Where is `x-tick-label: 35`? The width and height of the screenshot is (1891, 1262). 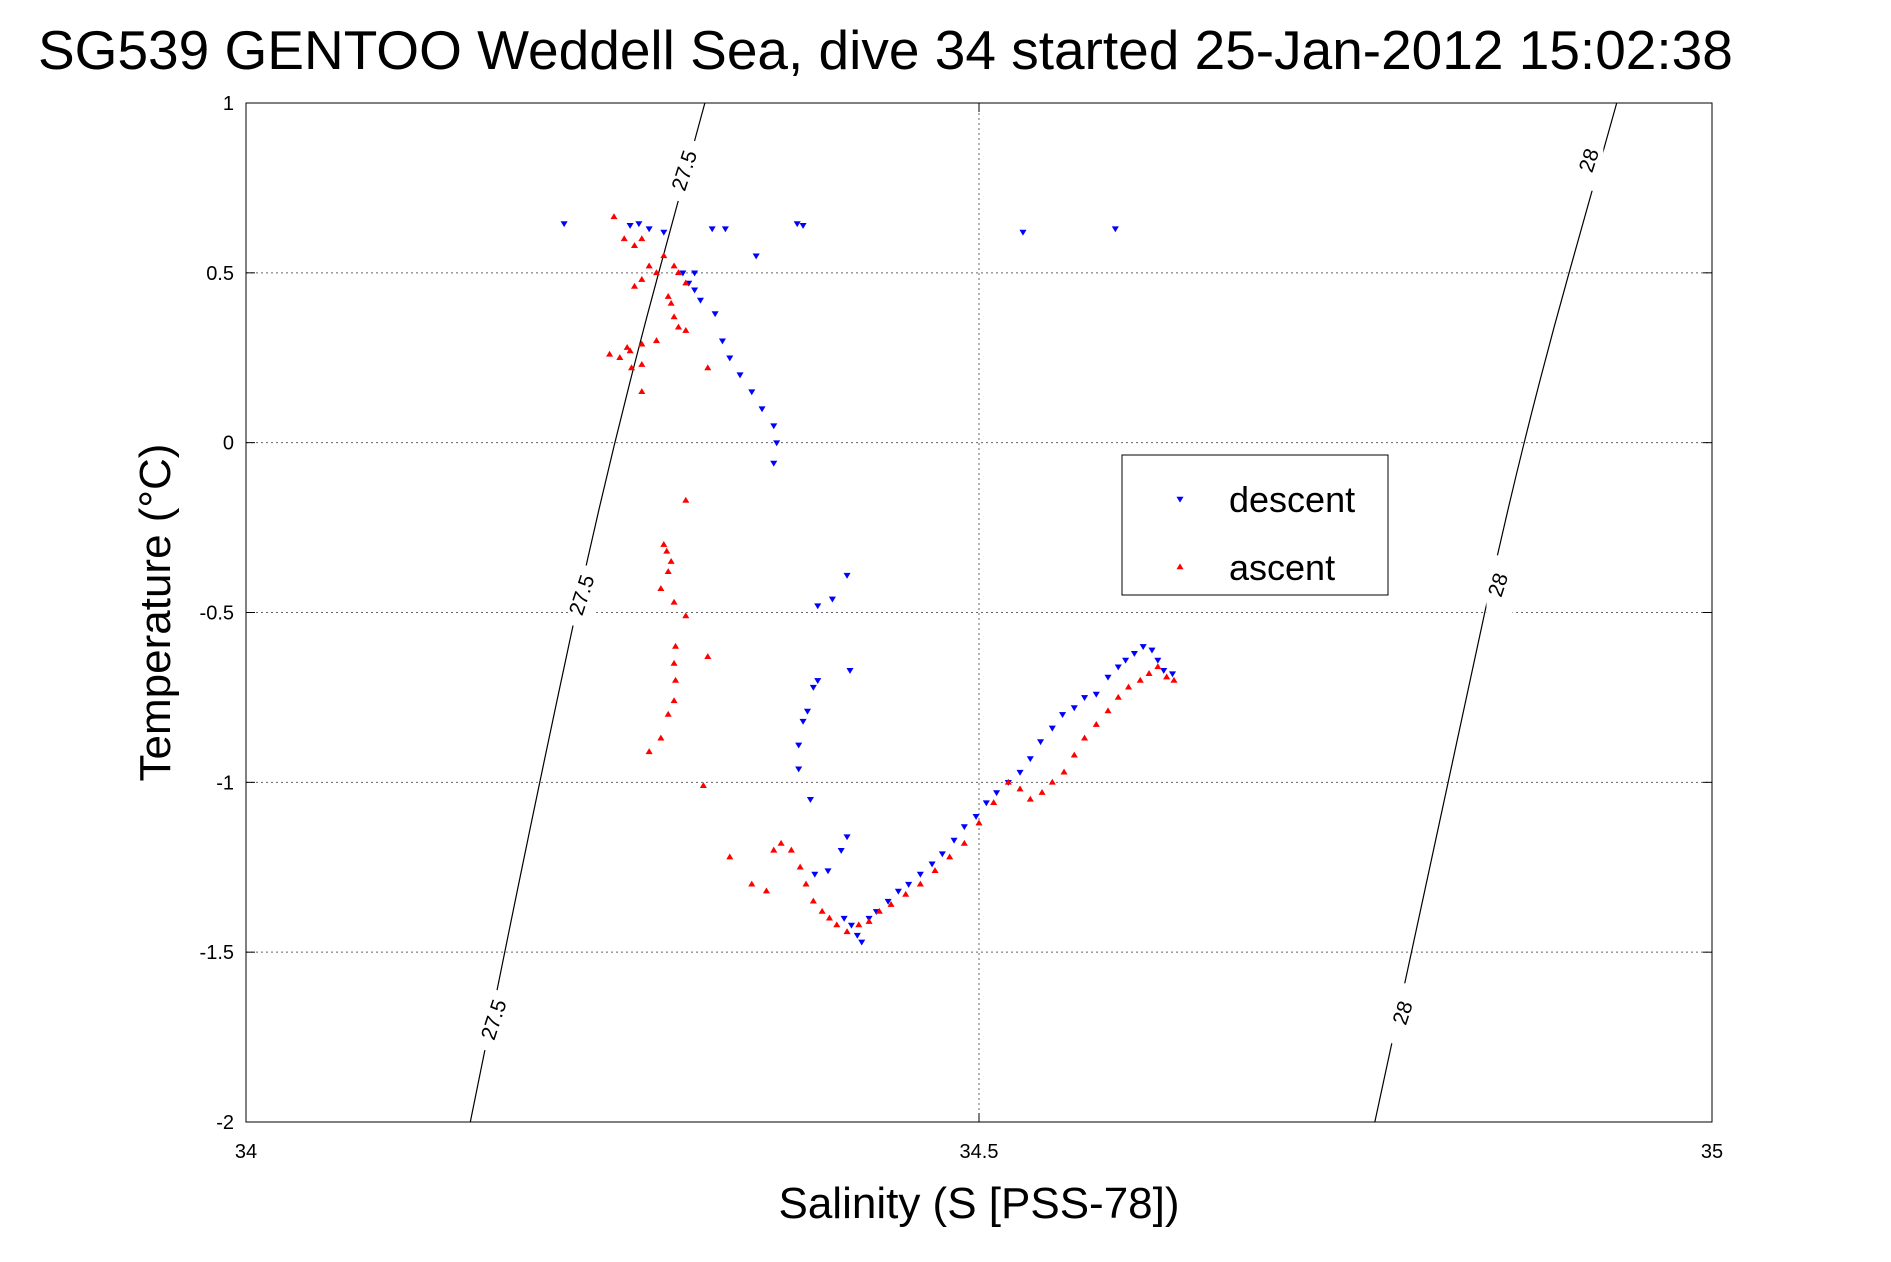 x-tick-label: 35 is located at coordinates (1712, 1152).